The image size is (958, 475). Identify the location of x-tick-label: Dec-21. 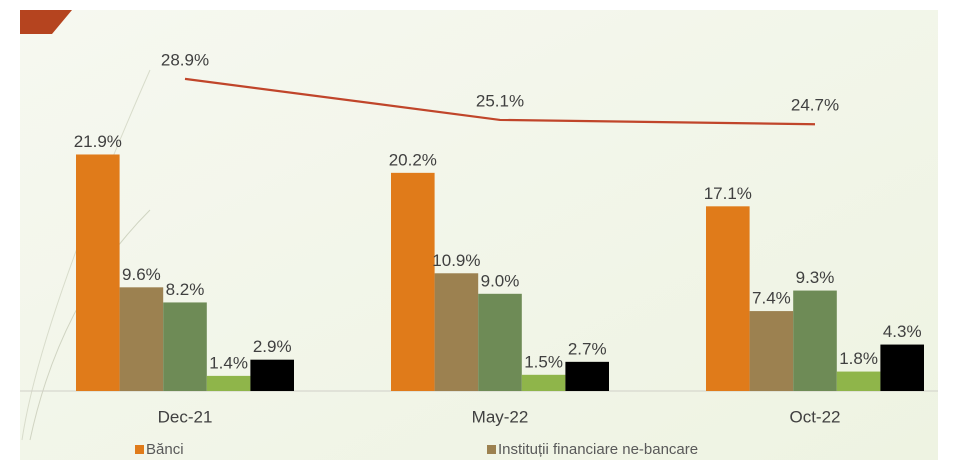
(185, 416).